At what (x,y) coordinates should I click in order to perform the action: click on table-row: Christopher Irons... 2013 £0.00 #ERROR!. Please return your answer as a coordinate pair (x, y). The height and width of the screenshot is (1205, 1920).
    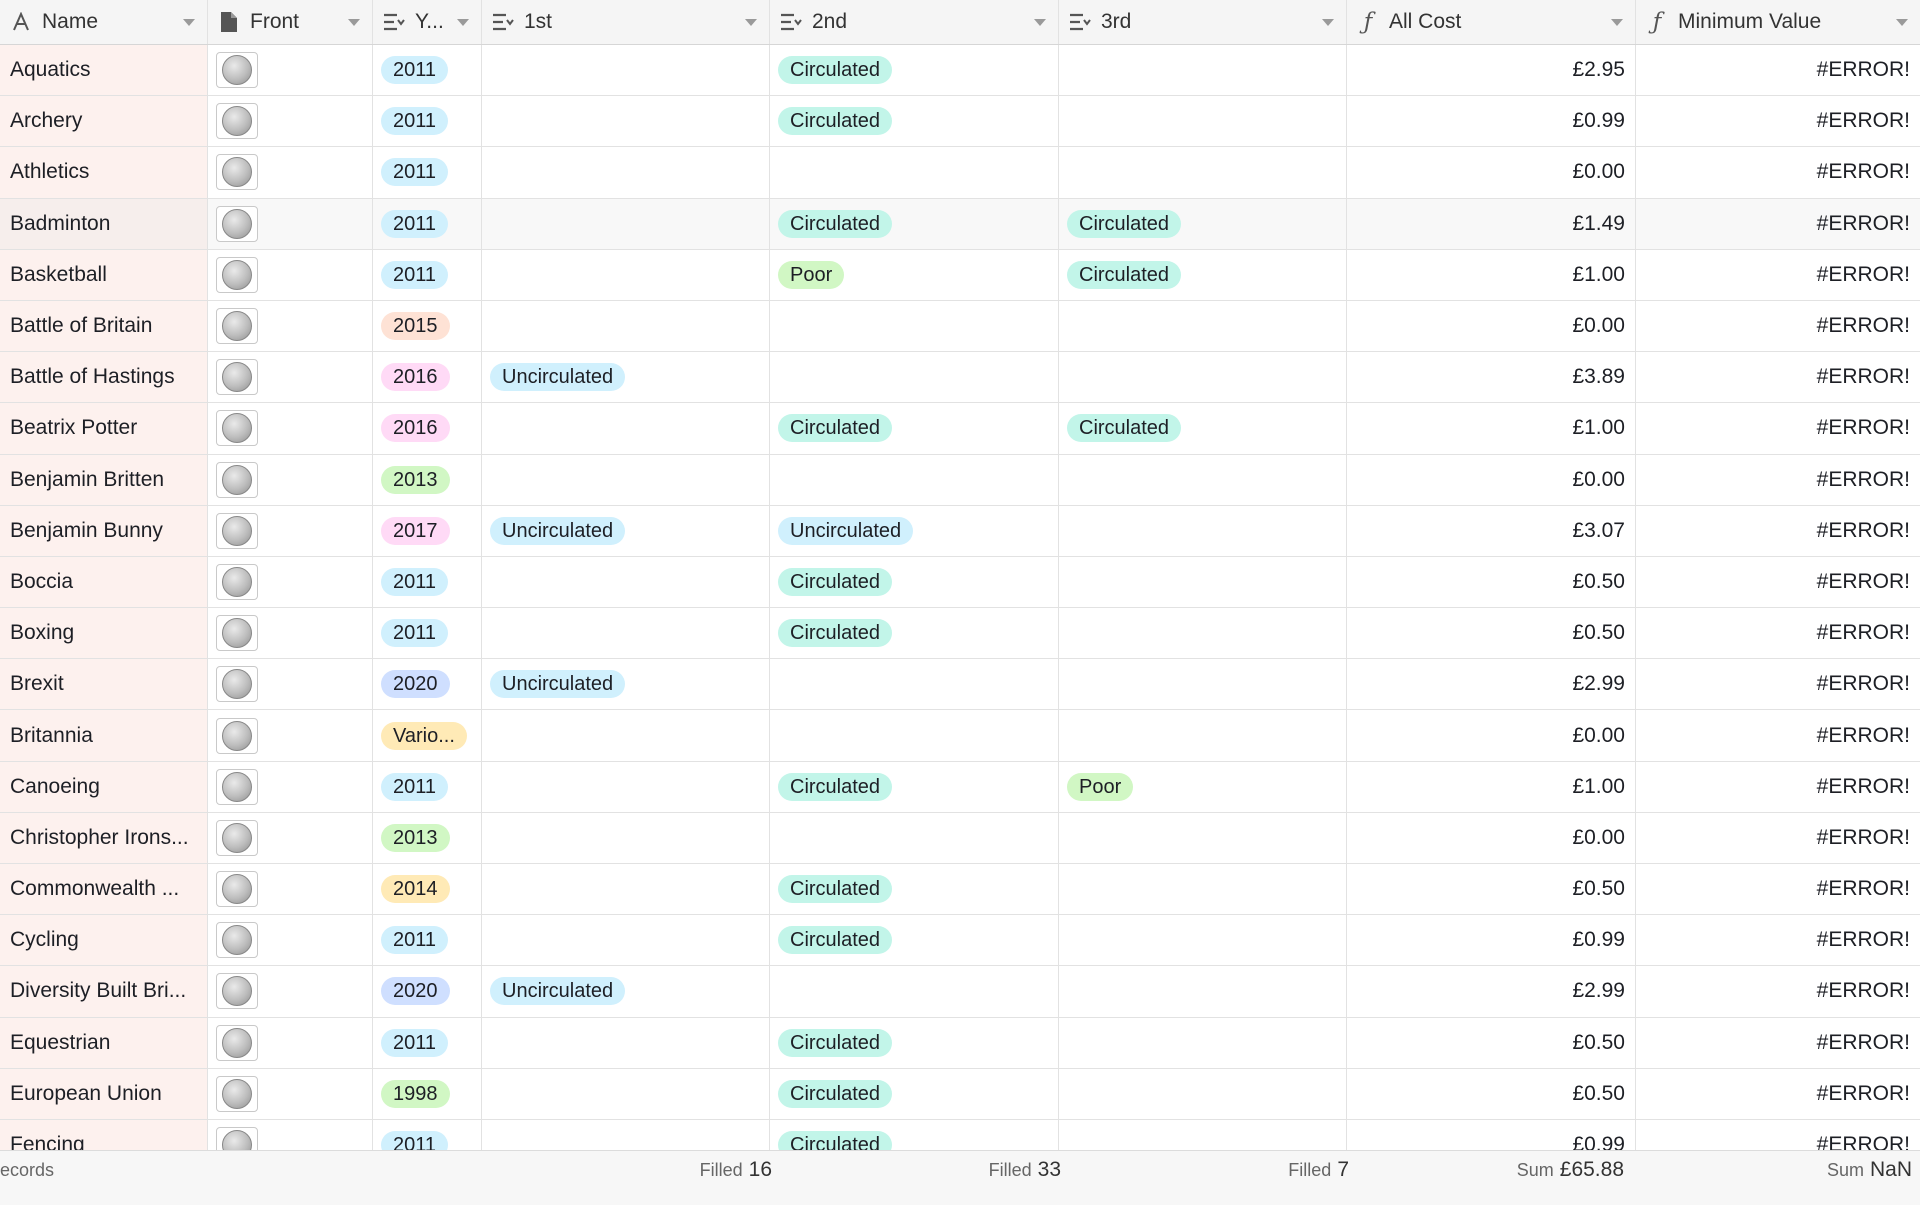
    Looking at the image, I should click on (960, 838).